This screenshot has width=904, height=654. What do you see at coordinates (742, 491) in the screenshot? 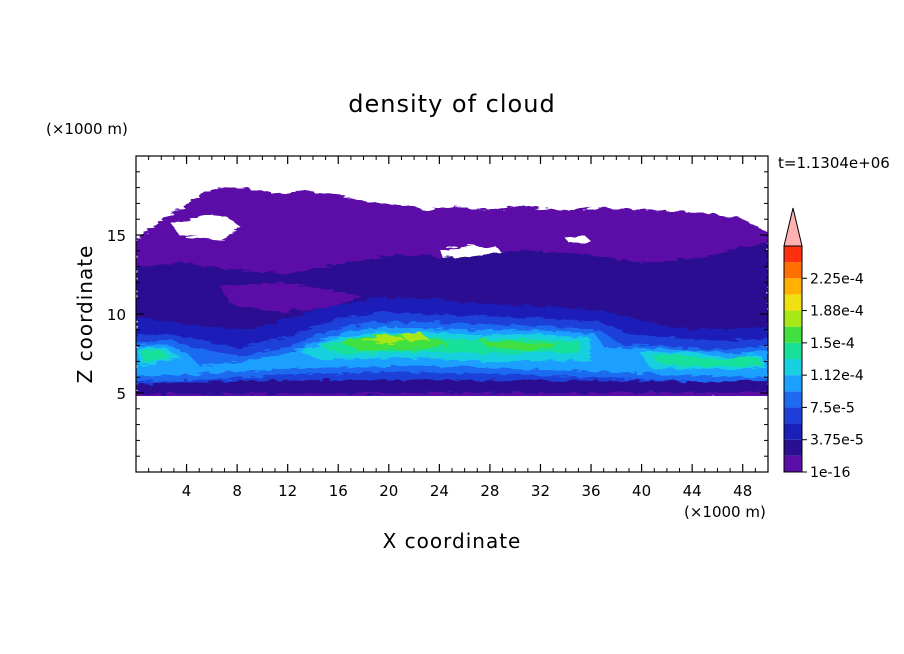
I see `x-tick-label: 48` at bounding box center [742, 491].